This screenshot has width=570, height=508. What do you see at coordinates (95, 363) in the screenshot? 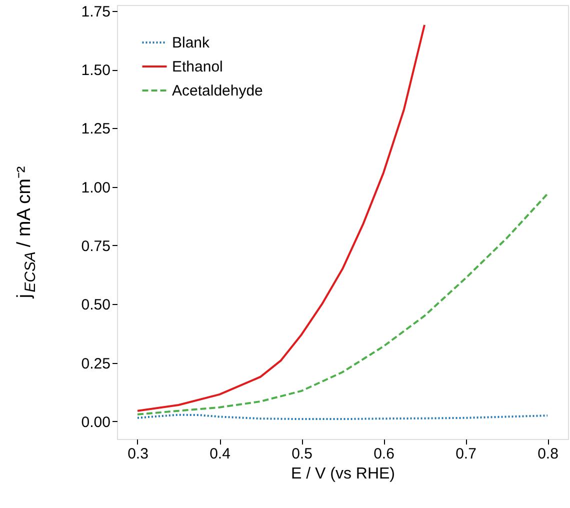
I see `y-tick-label: 0.25` at bounding box center [95, 363].